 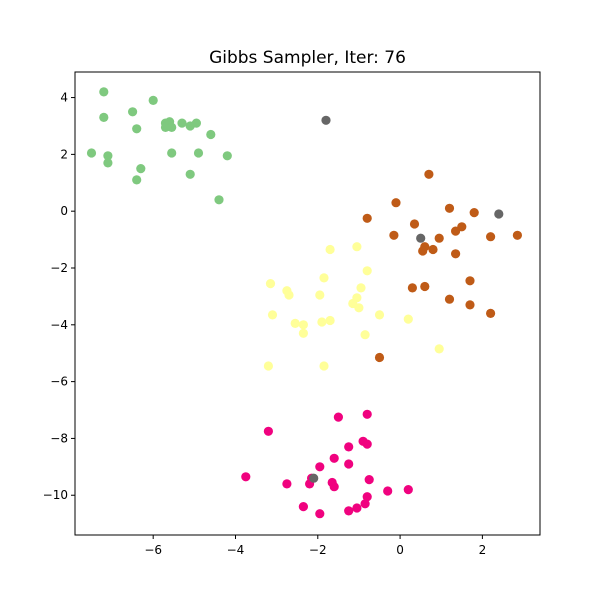 I want to click on y-axis: 4 2 0 −2 −4 −6 −8 −10, so click(x=59, y=296).